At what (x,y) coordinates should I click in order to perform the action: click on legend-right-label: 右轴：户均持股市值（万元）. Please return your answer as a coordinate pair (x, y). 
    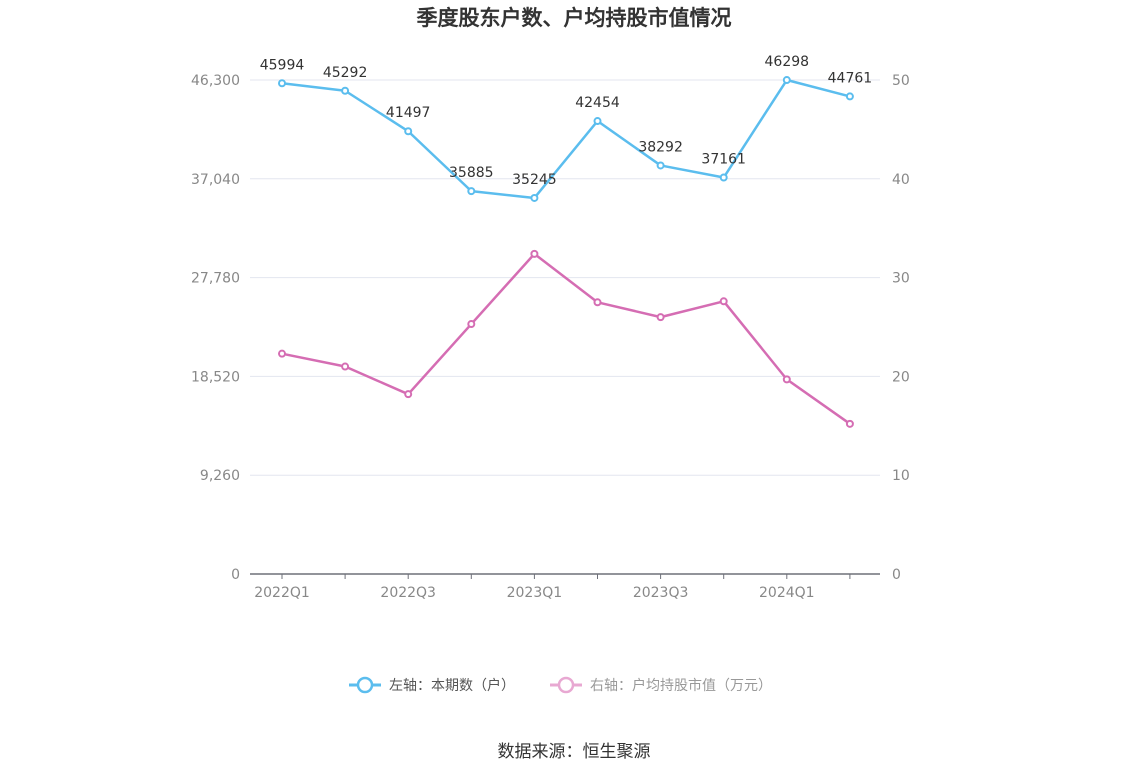
    Looking at the image, I should click on (681, 685).